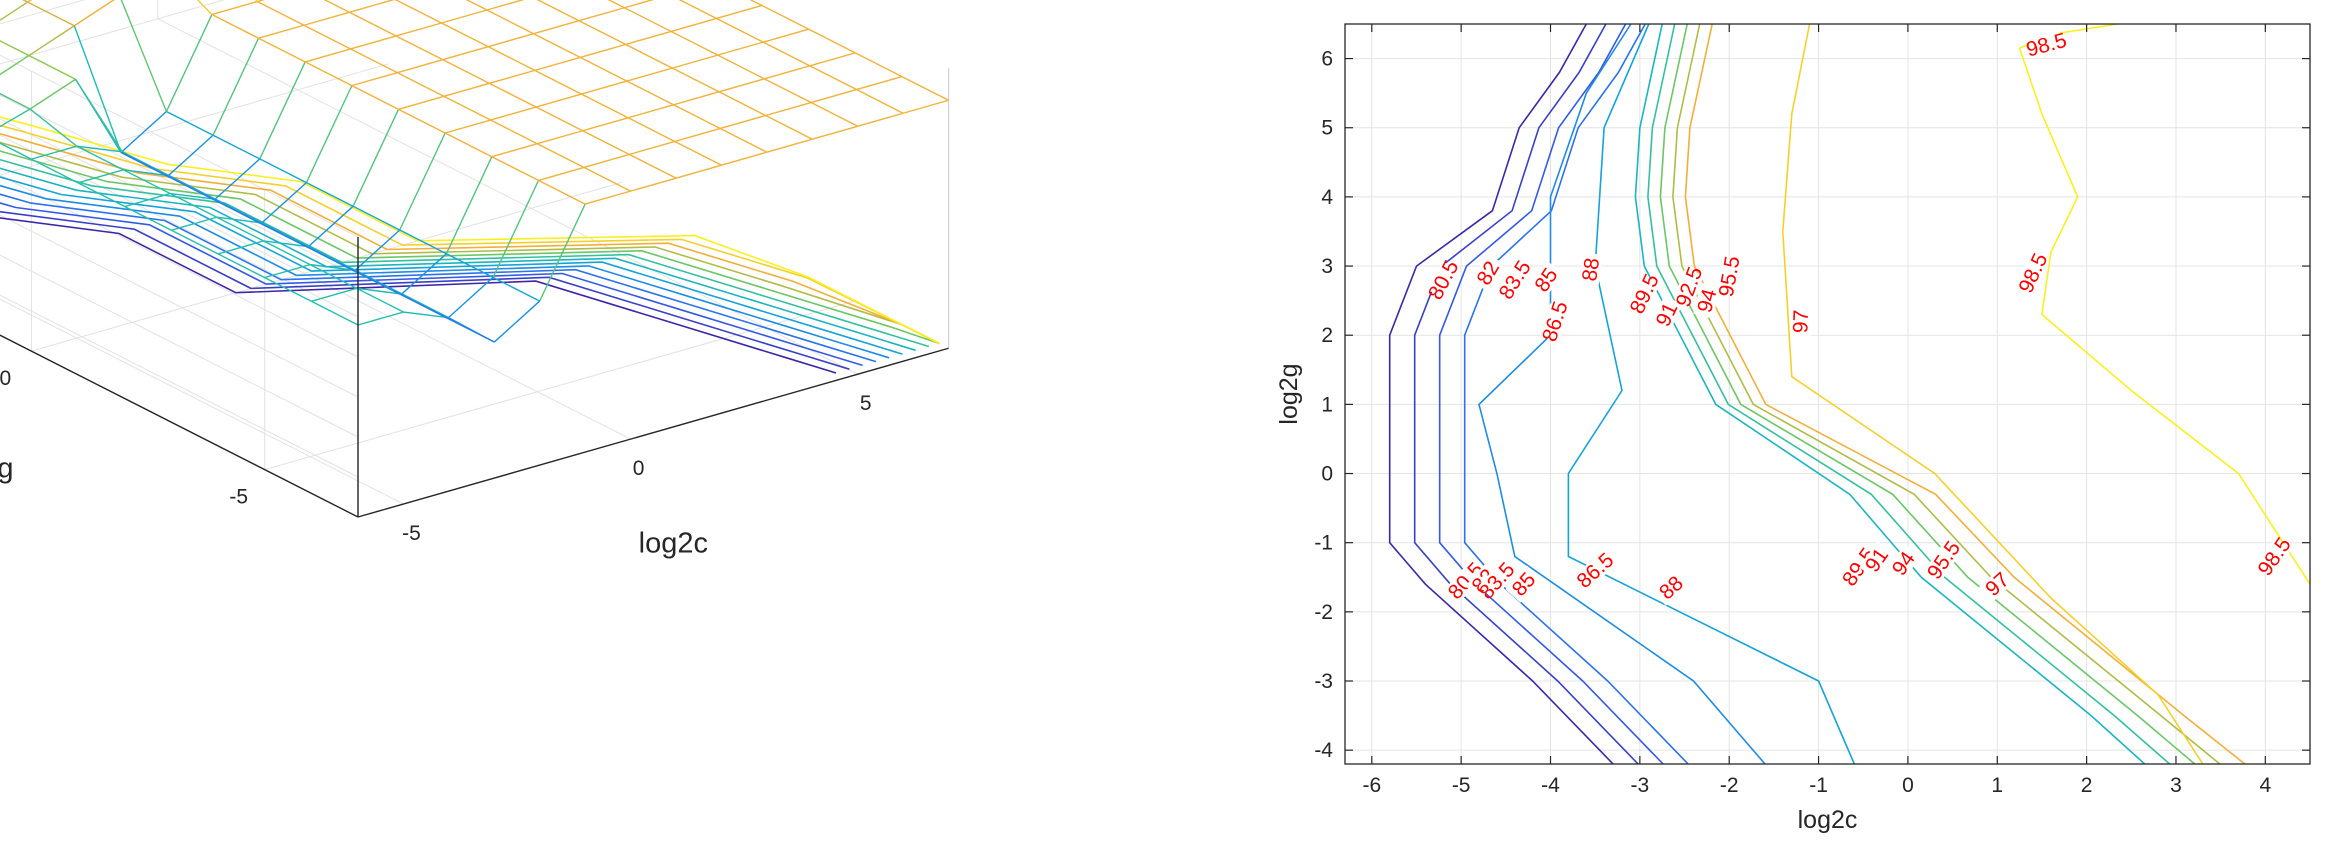 The width and height of the screenshot is (2325, 862). What do you see at coordinates (238, 497) in the screenshot?
I see `y-tick-label: -5` at bounding box center [238, 497].